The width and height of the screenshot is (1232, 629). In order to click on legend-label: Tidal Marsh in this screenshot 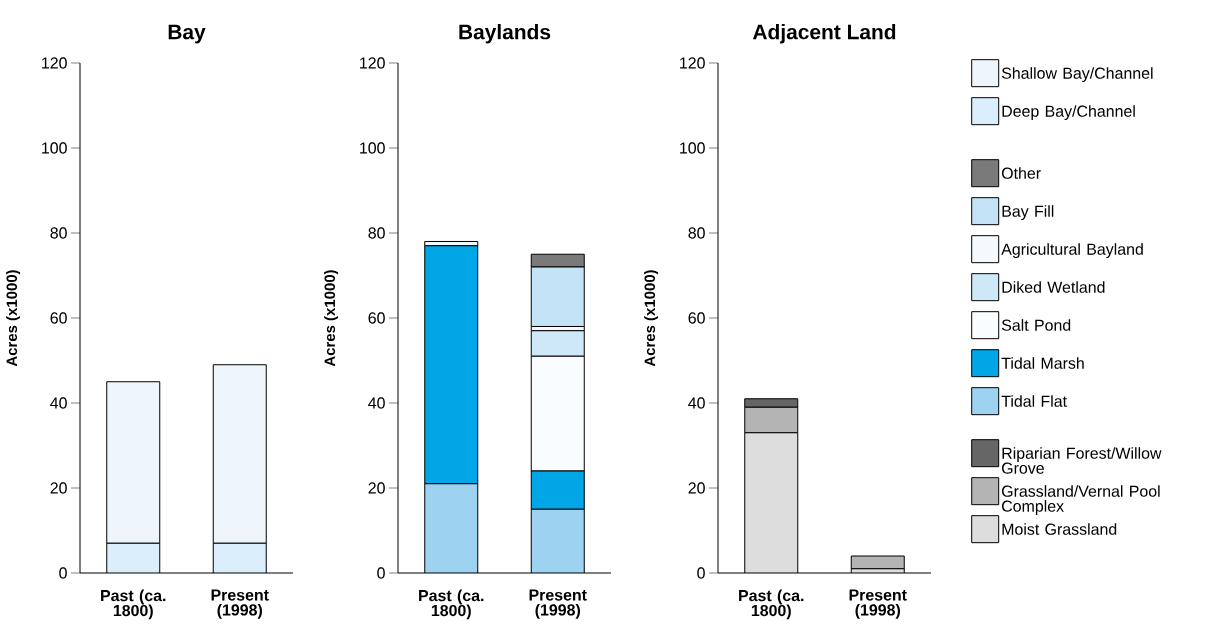, I will do `click(1042, 363)`.